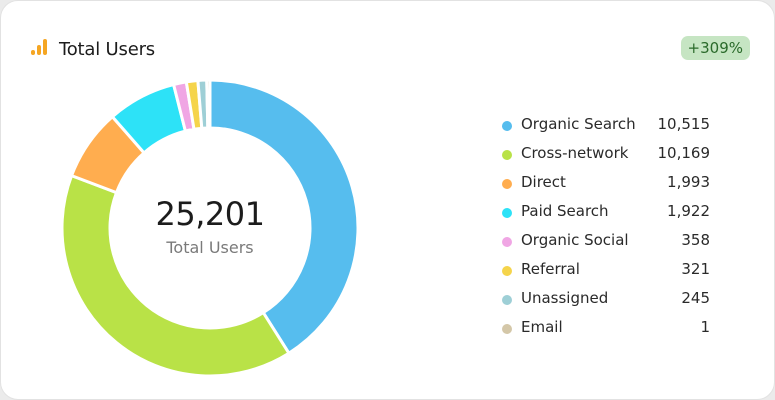 The height and width of the screenshot is (400, 775). I want to click on legend-label: Direct, so click(543, 182).